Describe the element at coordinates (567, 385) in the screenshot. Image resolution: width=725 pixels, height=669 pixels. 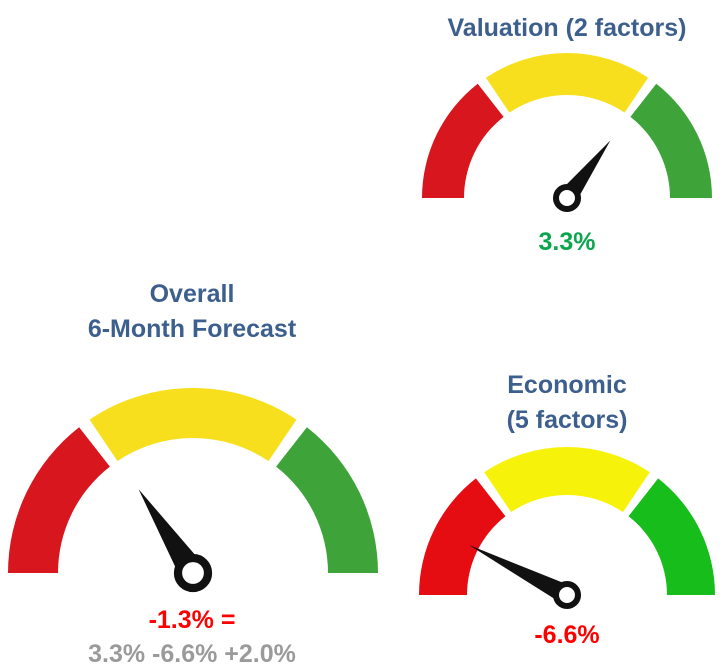
I see `gauge-title: Economic` at that location.